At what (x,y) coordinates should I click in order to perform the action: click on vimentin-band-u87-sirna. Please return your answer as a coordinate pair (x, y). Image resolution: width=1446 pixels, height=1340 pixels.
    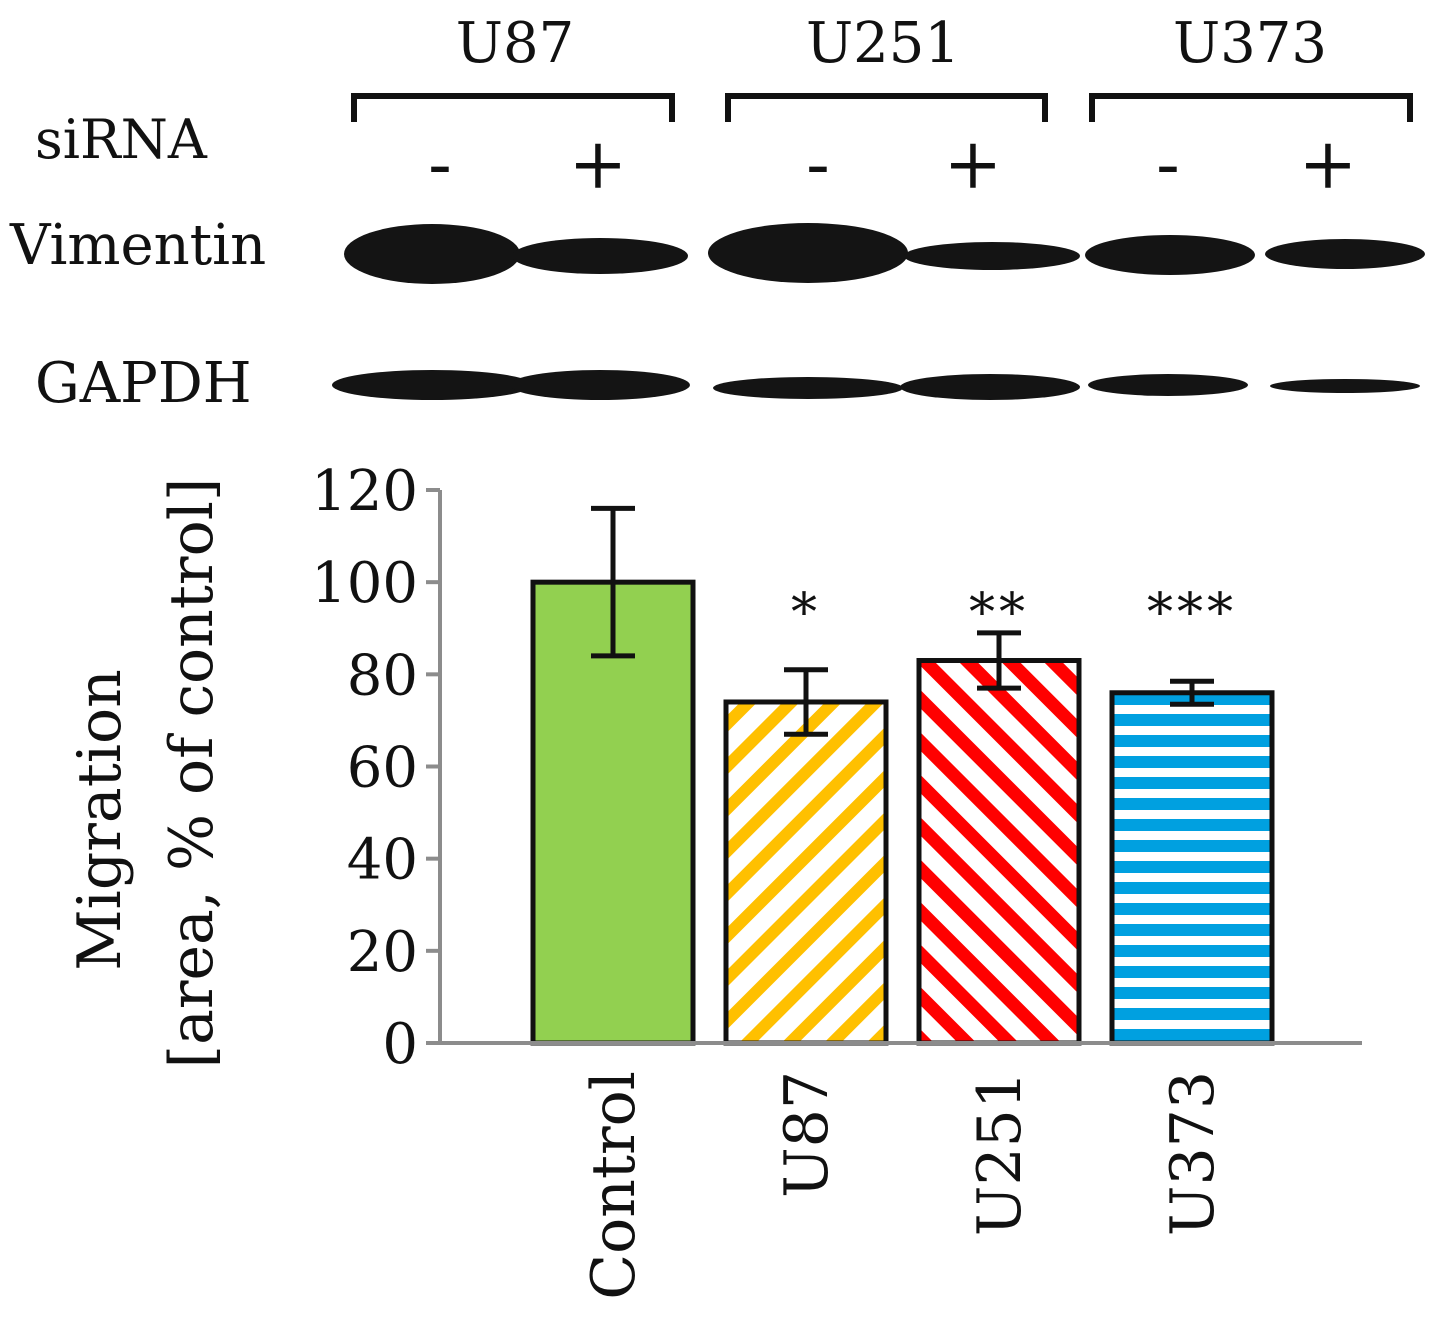
    Looking at the image, I should click on (600, 256).